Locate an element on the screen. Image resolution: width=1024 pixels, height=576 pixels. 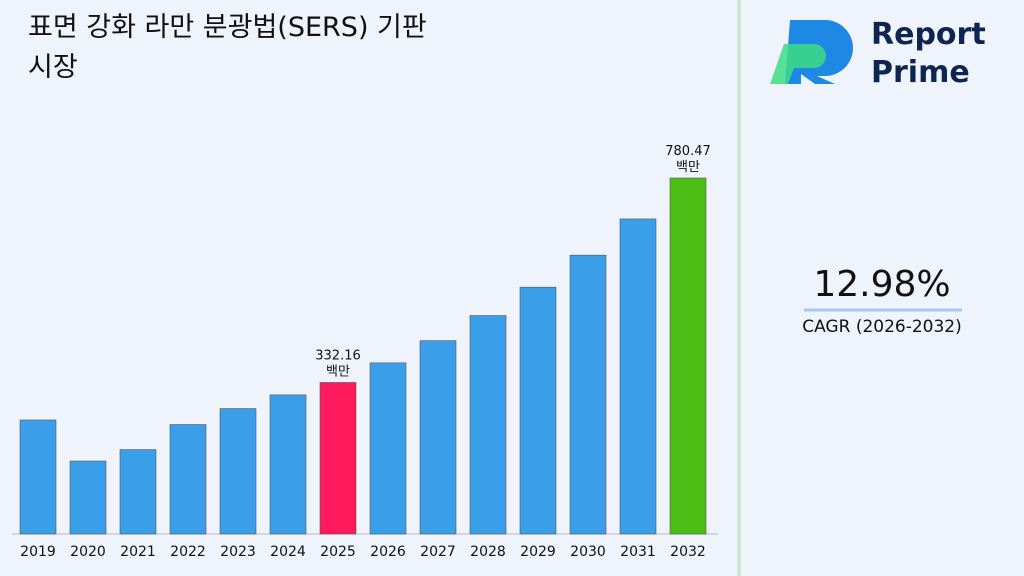
x-tick-label: 2022 is located at coordinates (188, 552).